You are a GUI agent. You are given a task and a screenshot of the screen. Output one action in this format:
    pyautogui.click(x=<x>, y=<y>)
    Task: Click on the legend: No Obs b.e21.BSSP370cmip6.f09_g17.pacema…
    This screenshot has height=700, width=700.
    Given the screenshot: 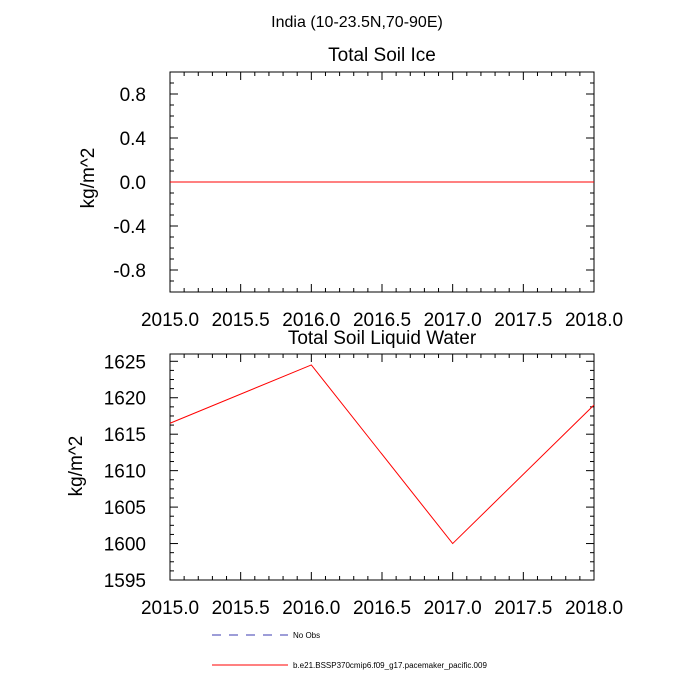 What is the action you would take?
    pyautogui.click(x=349, y=650)
    